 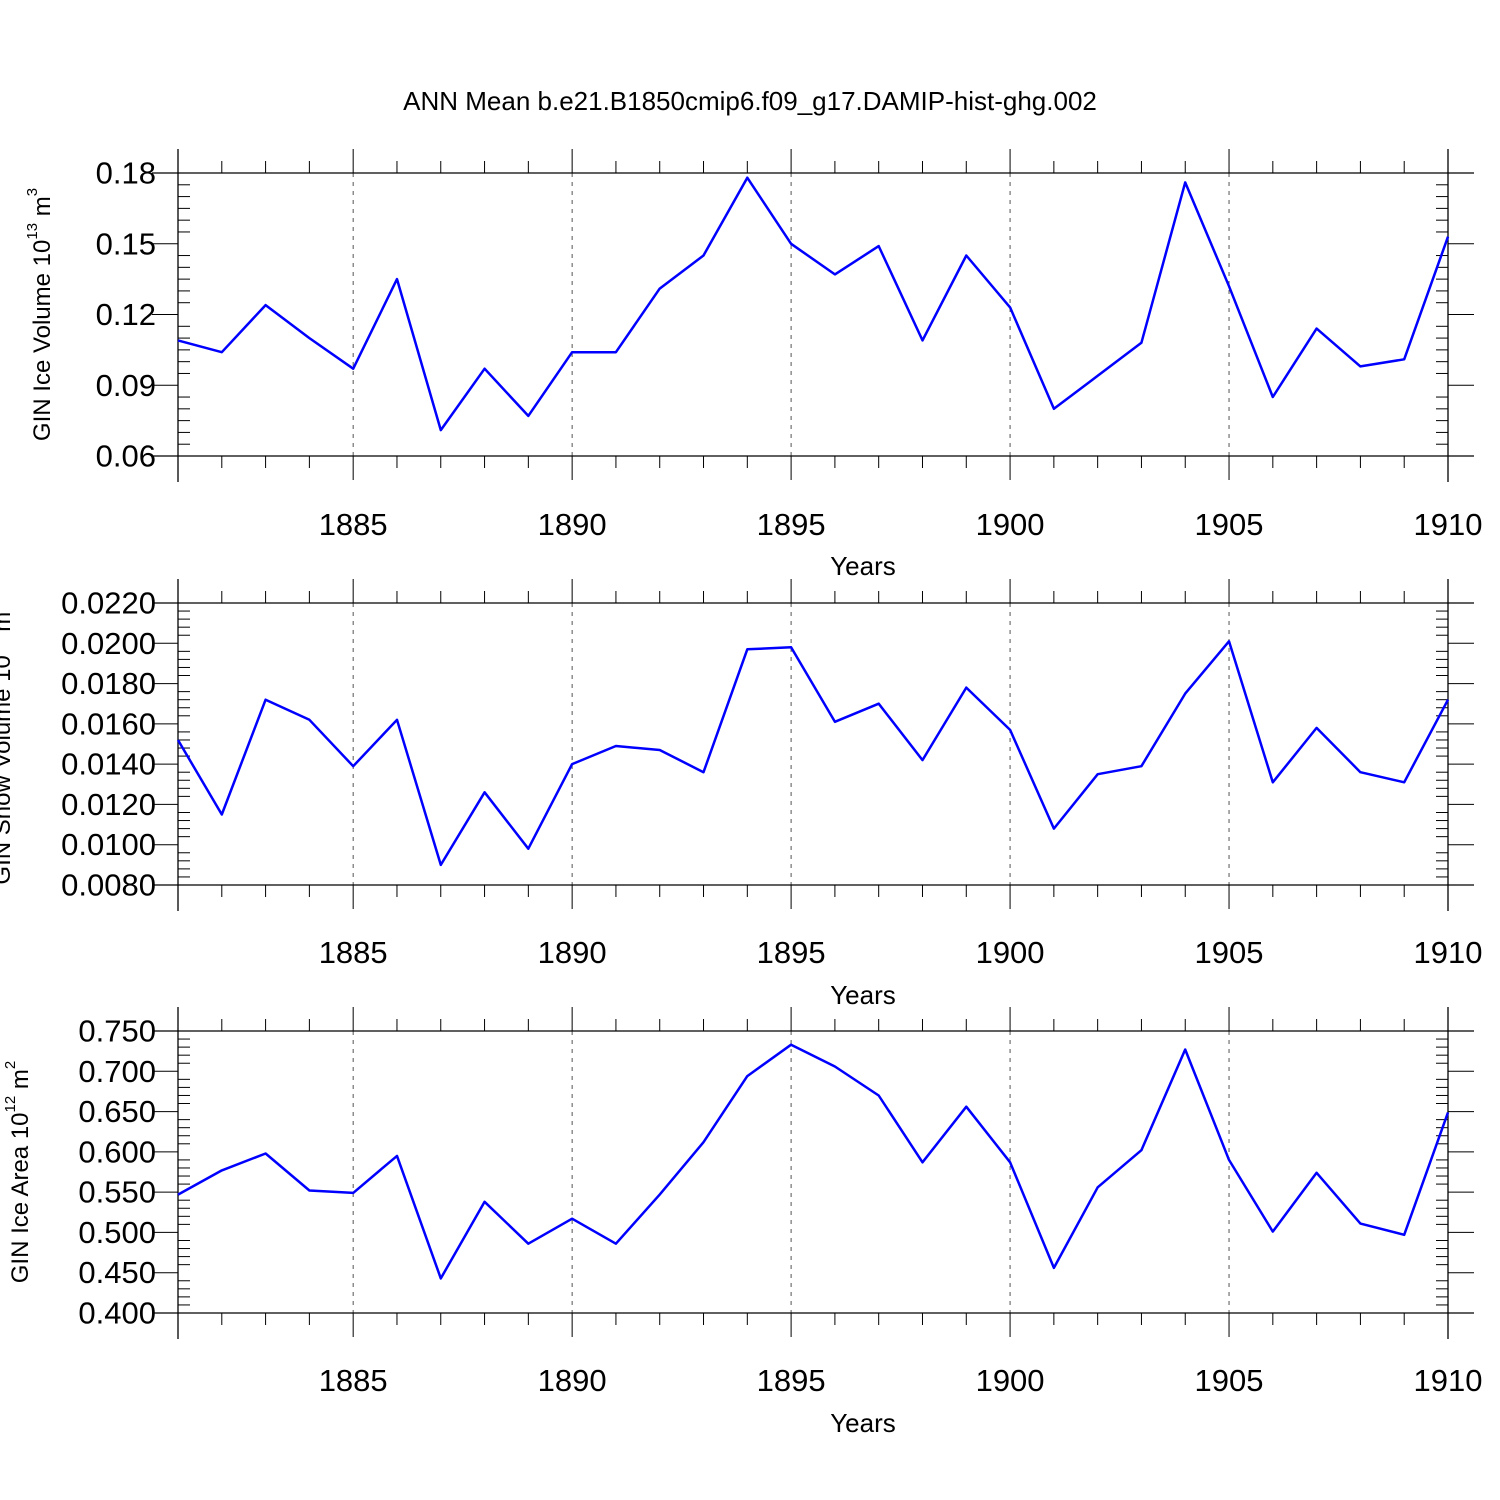 What do you see at coordinates (117, 1192) in the screenshot?
I see `y-tick-label: 0.550` at bounding box center [117, 1192].